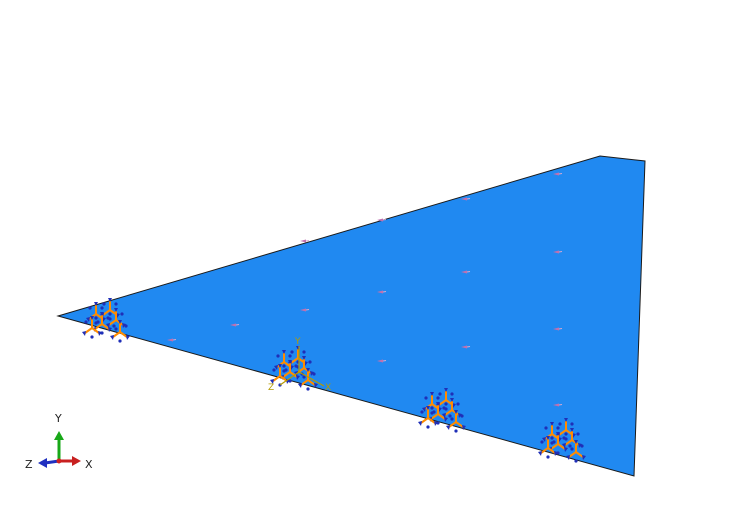 The height and width of the screenshot is (505, 741). What do you see at coordinates (299, 365) in the screenshot?
I see `local-csys: Y Z X` at bounding box center [299, 365].